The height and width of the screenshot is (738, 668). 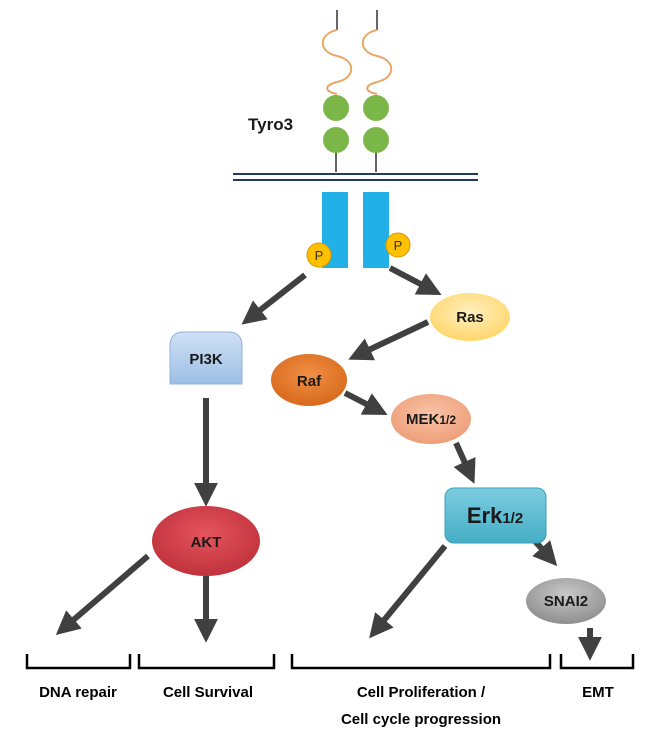 I want to click on arrow-p-to-ras, so click(x=415, y=280).